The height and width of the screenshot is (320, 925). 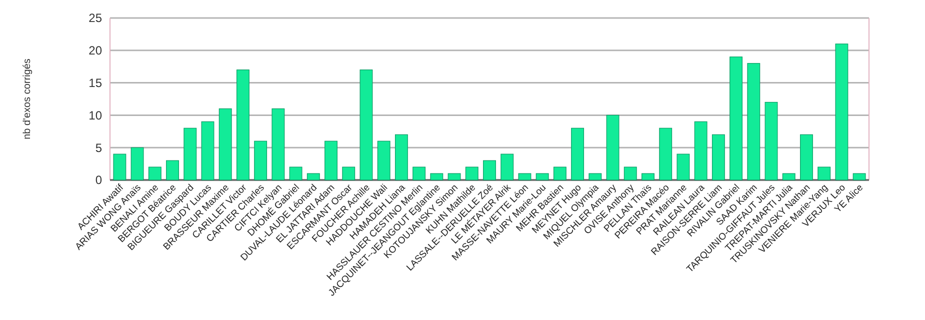 I want to click on y-tick-label: 5, so click(x=98, y=147).